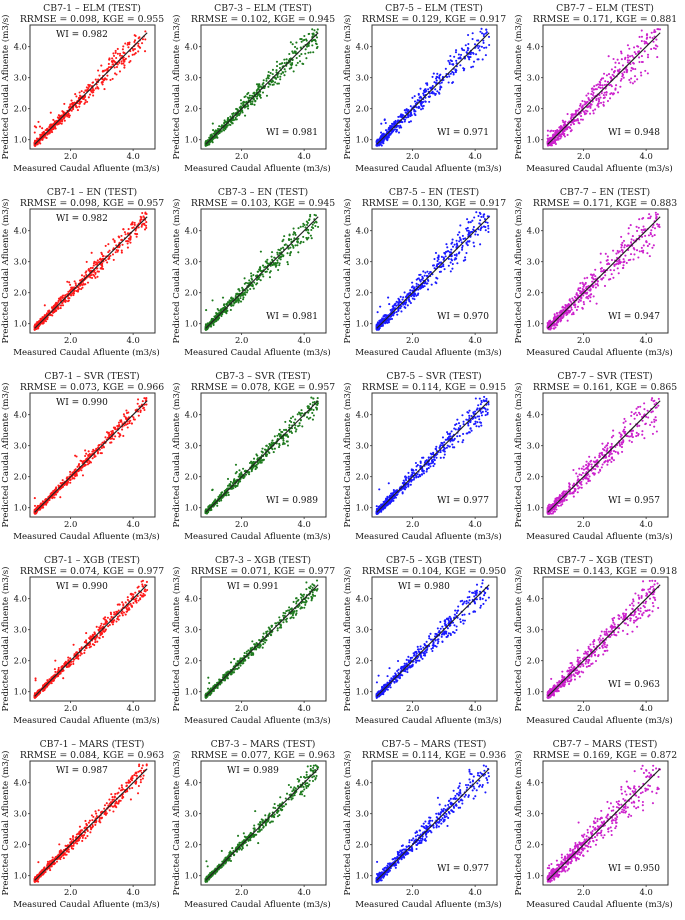 Image resolution: width=685 pixels, height=920 pixels. Describe the element at coordinates (20, 109) in the screenshot. I see `y-tick-label: 2.0` at that location.